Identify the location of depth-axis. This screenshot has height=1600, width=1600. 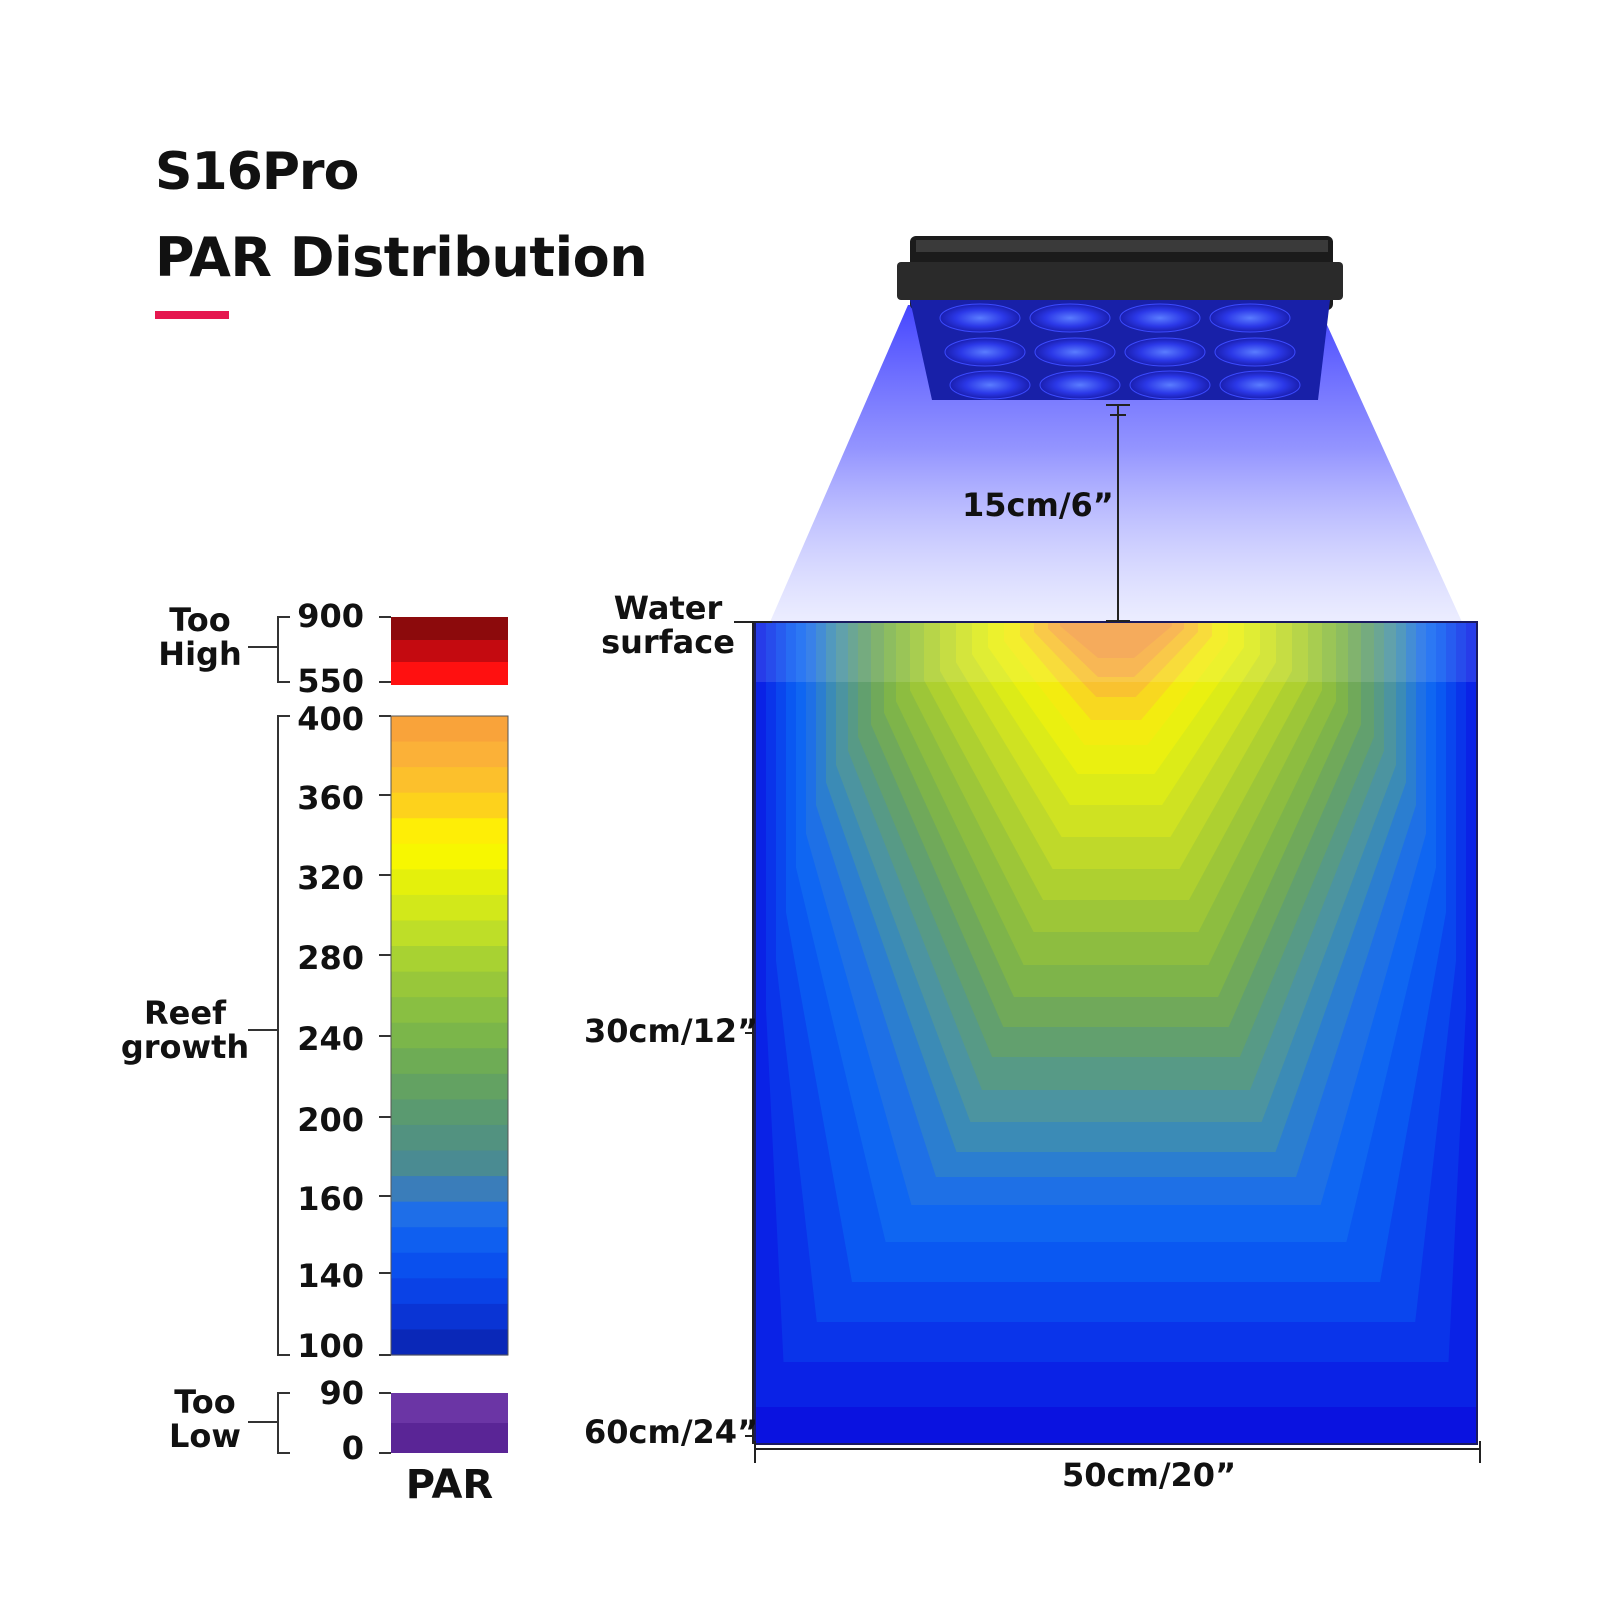
(749, 1033).